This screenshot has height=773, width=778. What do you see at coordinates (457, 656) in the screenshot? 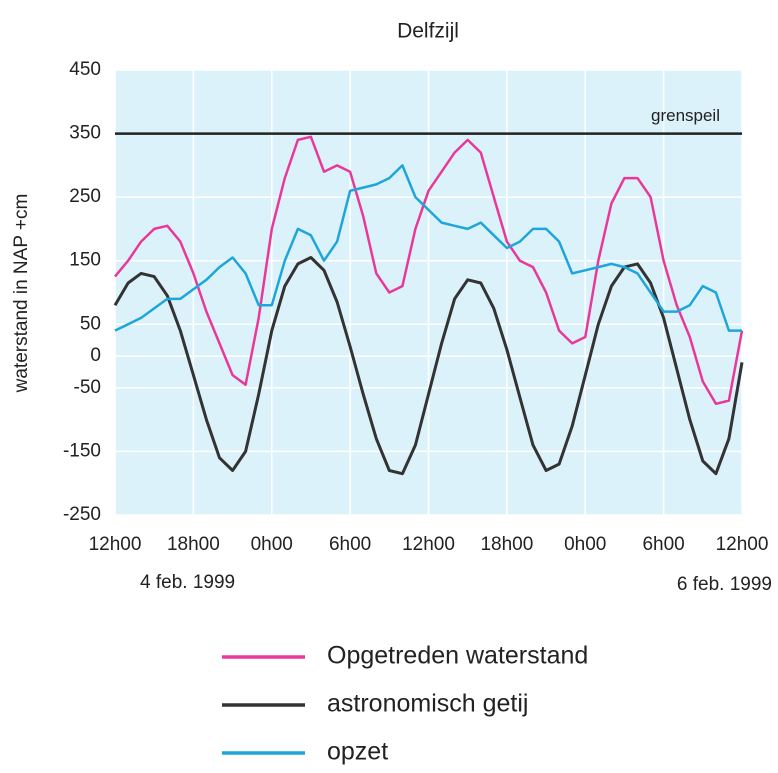
I see `legend-label: Opgetreden waterstand` at bounding box center [457, 656].